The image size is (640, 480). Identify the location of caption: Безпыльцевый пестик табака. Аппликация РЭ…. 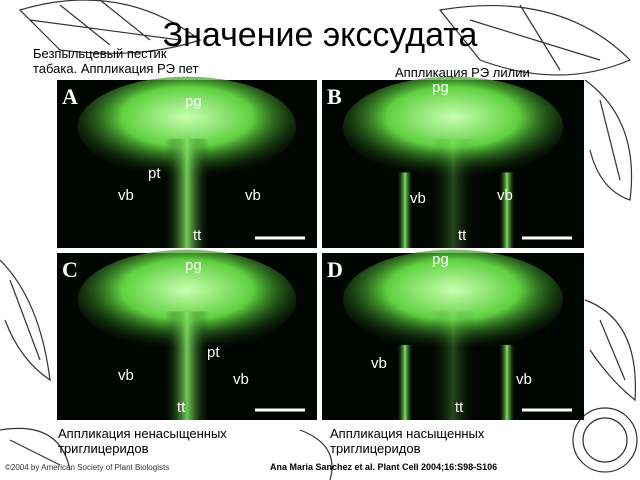
(115, 61).